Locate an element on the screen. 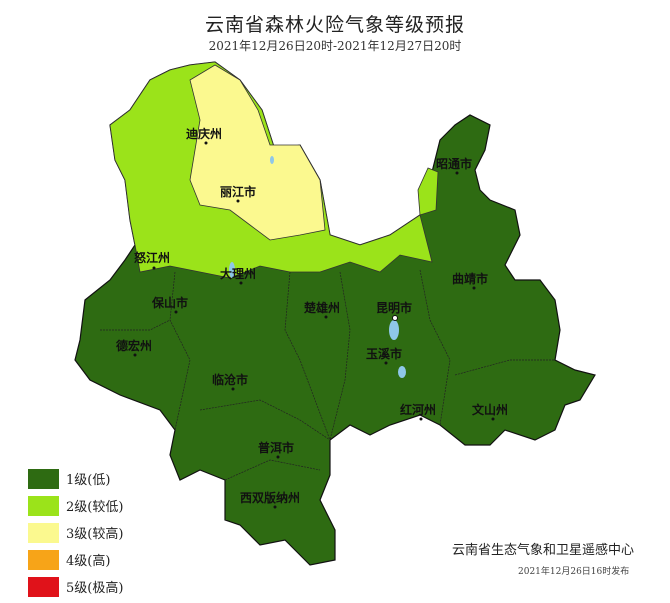  label-dali: 大理州 is located at coordinates (238, 273).